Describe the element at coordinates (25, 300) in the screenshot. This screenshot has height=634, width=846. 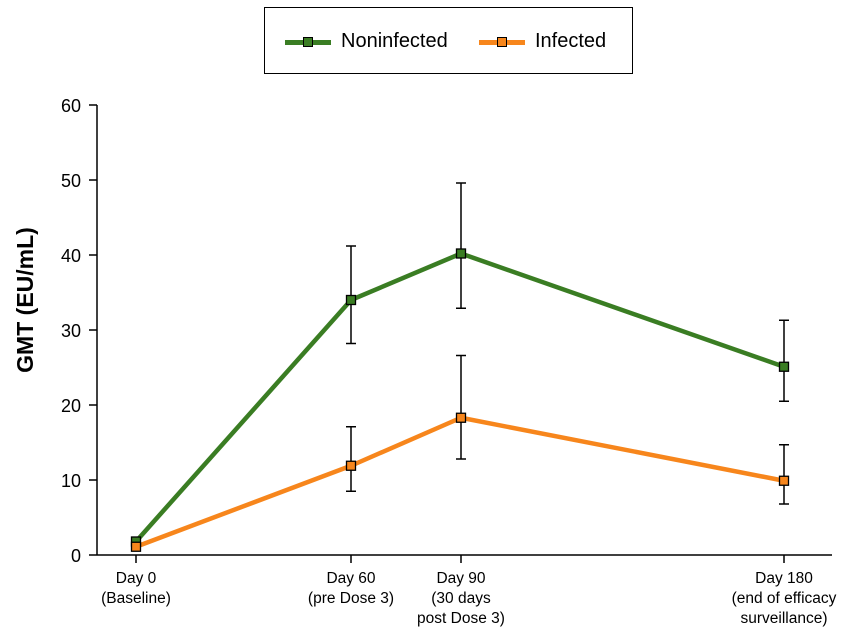
I see `y-axis-label: GMT (EU/mL)` at that location.